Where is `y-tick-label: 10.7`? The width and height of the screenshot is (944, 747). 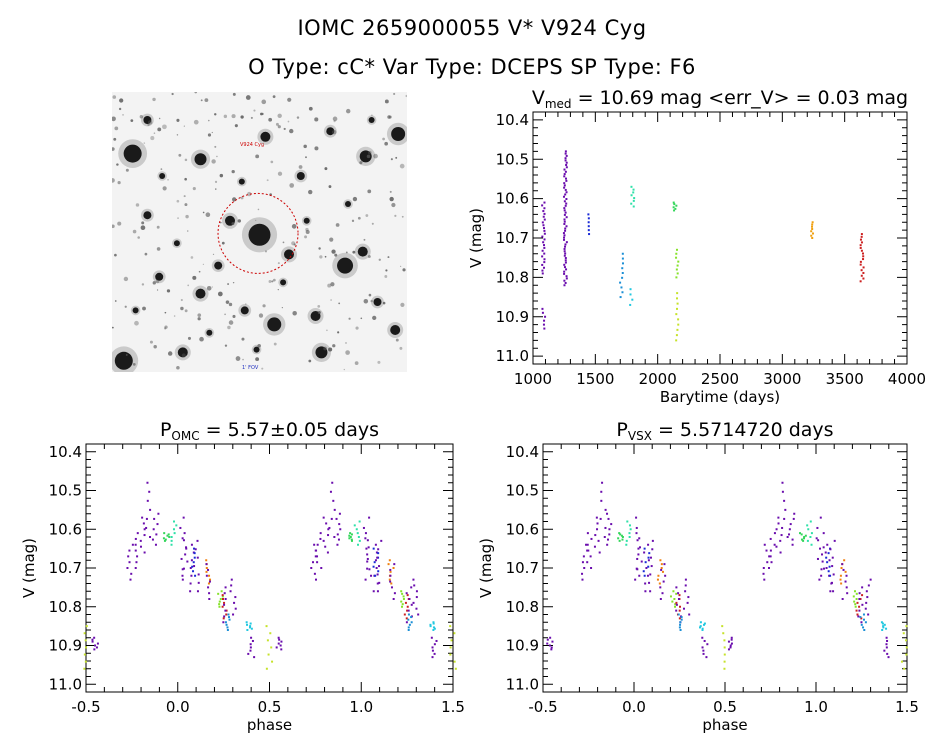
y-tick-label: 10.7 is located at coordinates (65, 568).